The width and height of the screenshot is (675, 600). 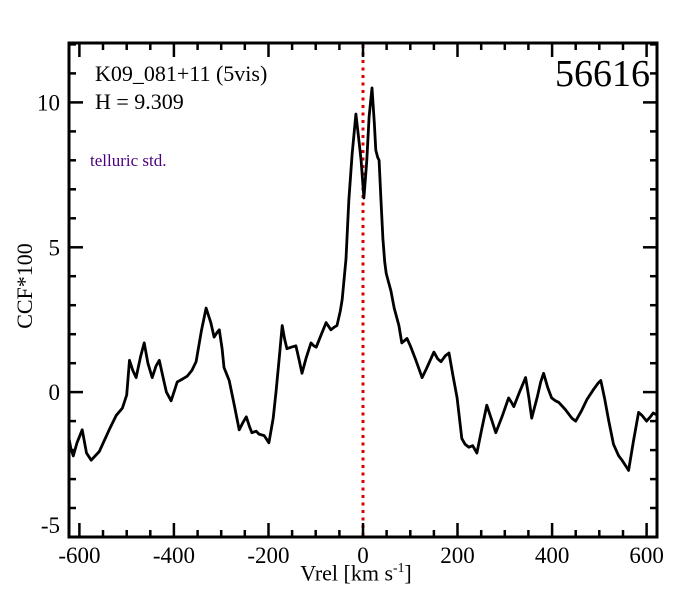 I want to click on y-axis-title: CCF*100, so click(x=24, y=286).